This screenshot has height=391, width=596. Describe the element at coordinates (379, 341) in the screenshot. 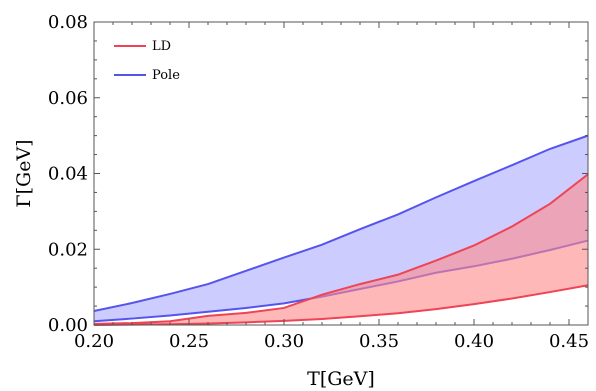

I see `x-tick-label: 0.35` at that location.